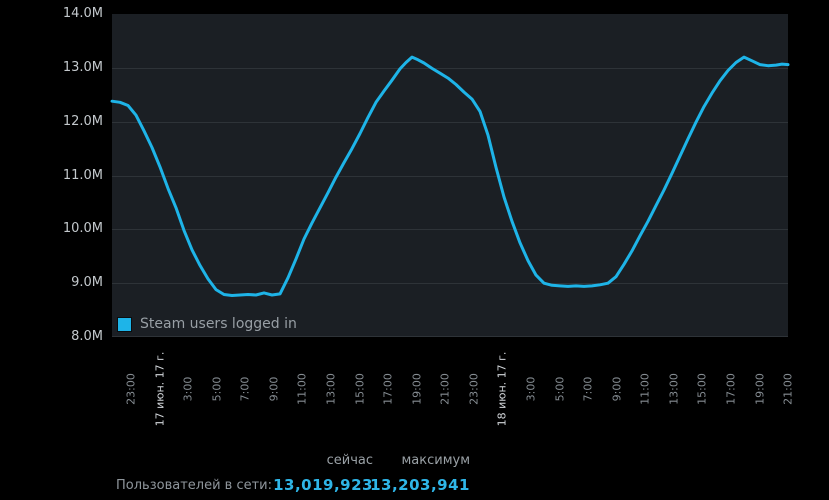 This screenshot has height=500, width=829. I want to click on legend: Steam users logged in, so click(207, 324).